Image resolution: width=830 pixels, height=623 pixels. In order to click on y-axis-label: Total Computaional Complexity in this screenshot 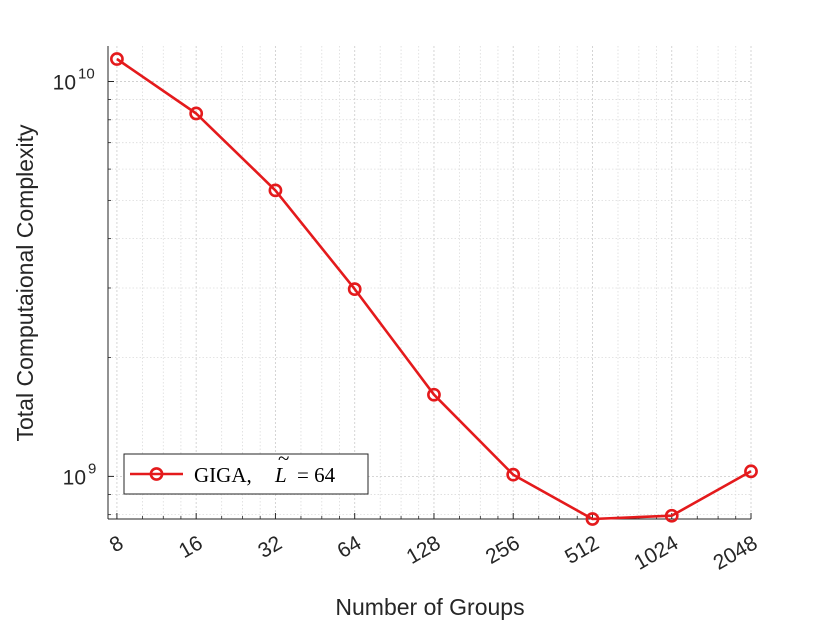, I will do `click(25, 283)`.